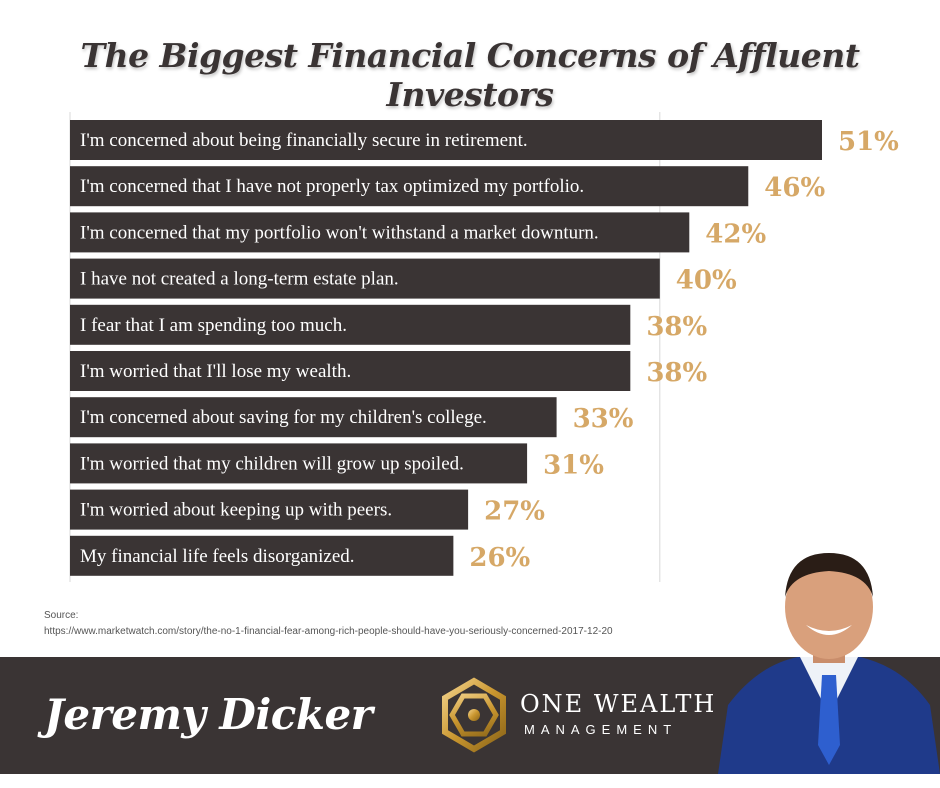 This screenshot has width=940, height=788. I want to click on value-label: 51%, so click(868, 142).